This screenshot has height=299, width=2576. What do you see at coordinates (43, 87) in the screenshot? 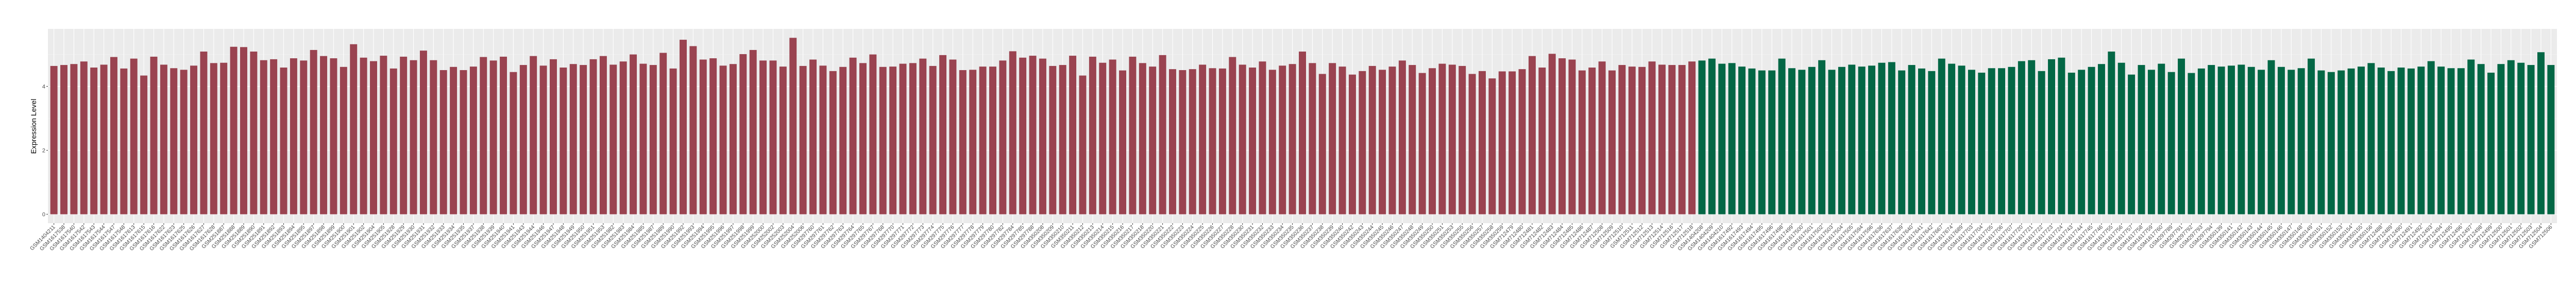
I see `y-tick-label: 4` at bounding box center [43, 87].